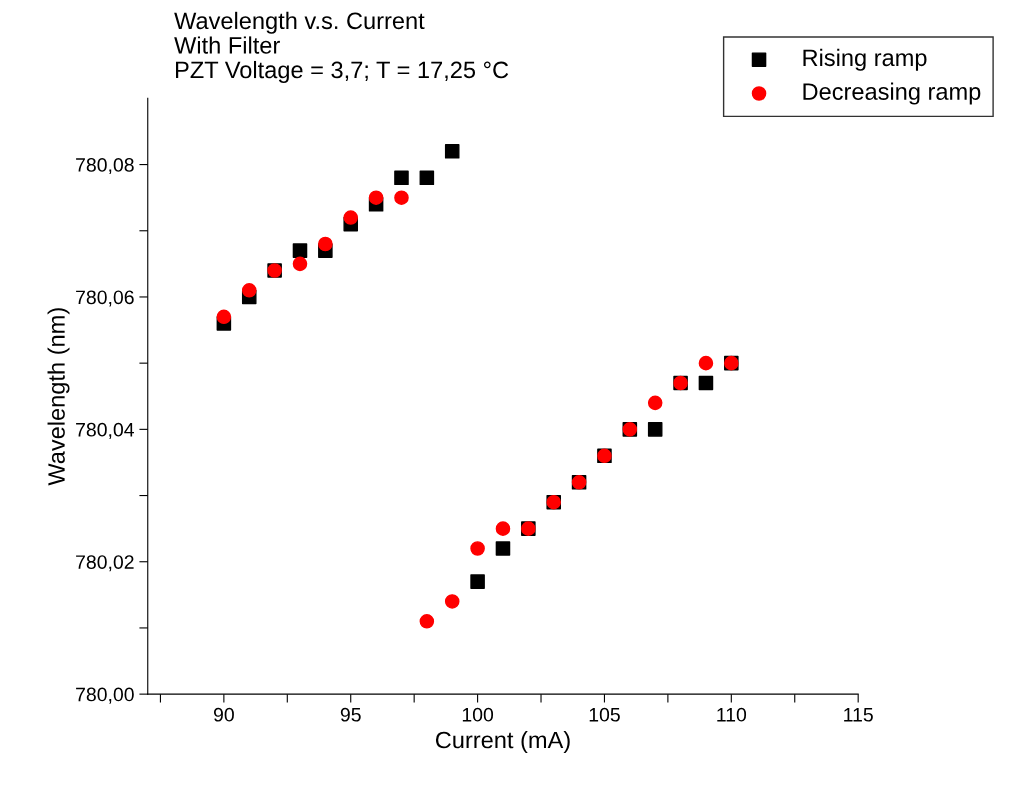 Image resolution: width=1012 pixels, height=787 pixels. I want to click on y-tick-label: 780,06, so click(105, 298).